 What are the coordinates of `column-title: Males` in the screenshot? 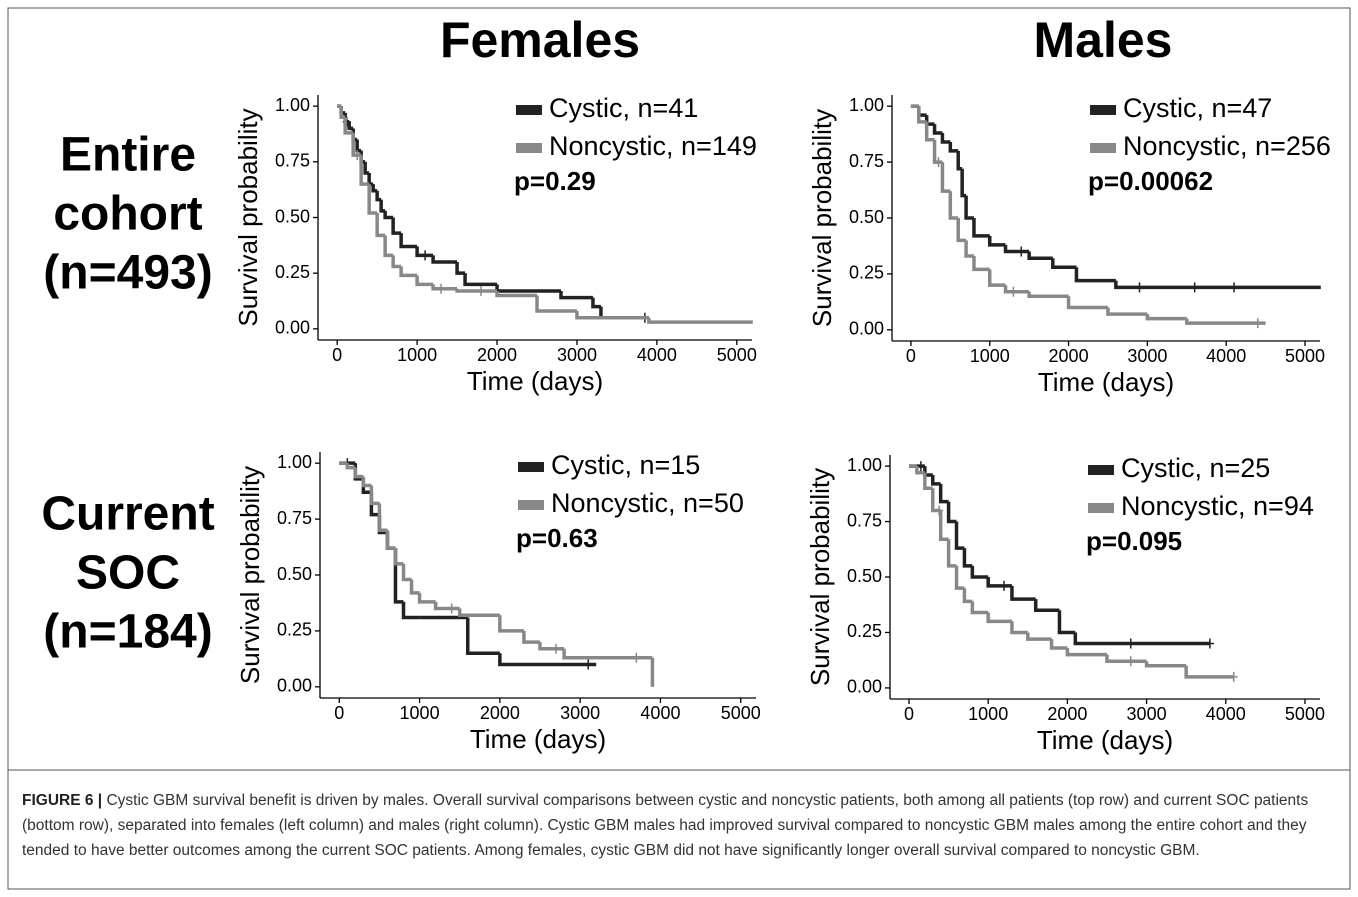 It's located at (1103, 40).